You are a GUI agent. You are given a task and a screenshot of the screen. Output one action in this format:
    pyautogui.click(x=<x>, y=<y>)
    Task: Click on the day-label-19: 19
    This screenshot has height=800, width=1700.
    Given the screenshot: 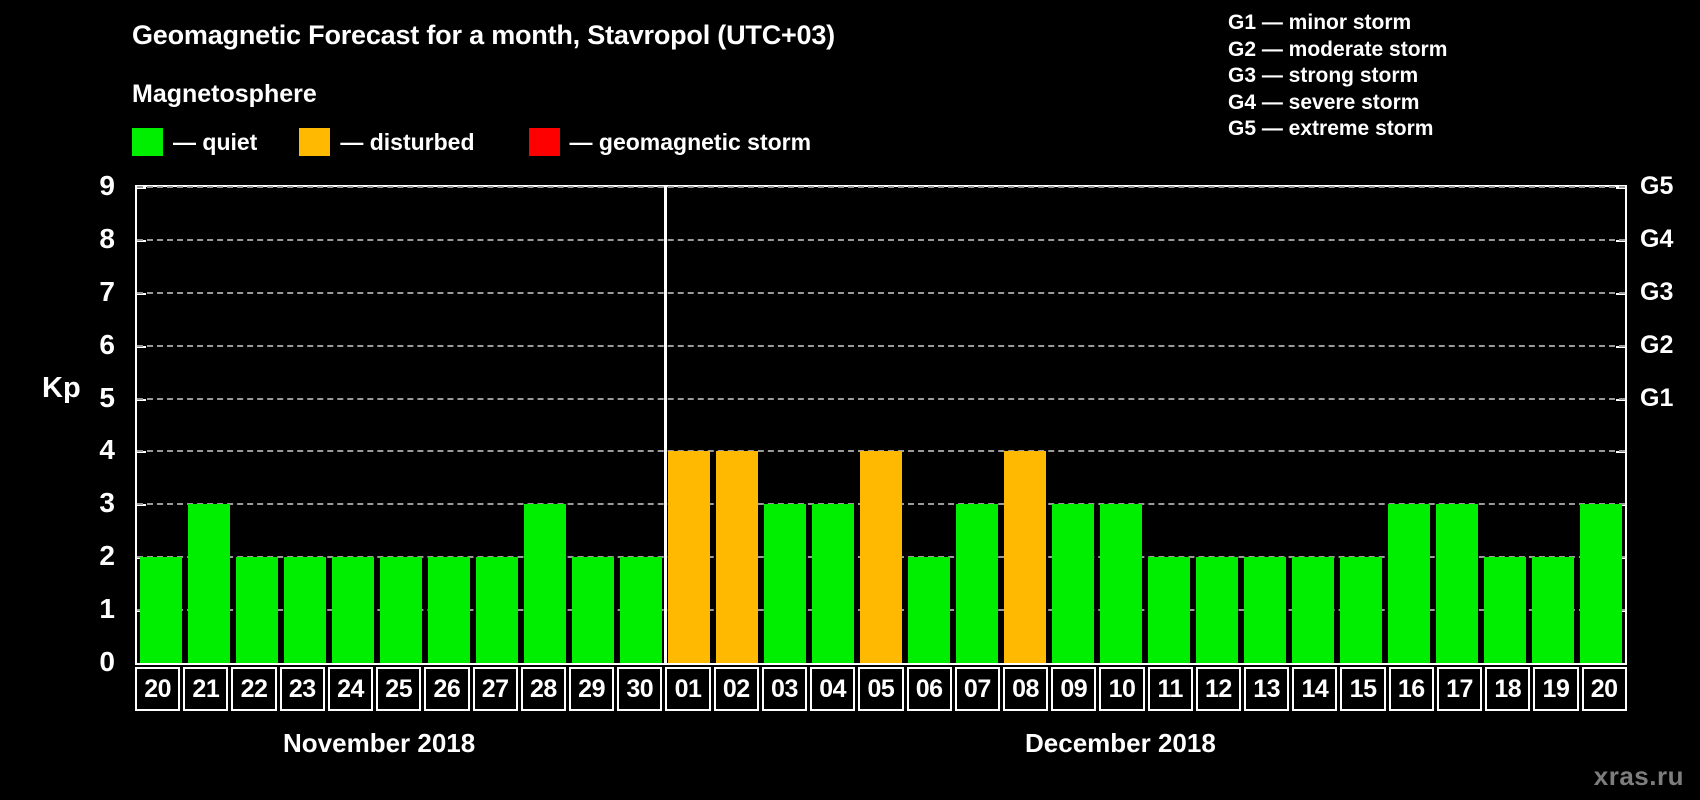 What is the action you would take?
    pyautogui.click(x=1556, y=689)
    